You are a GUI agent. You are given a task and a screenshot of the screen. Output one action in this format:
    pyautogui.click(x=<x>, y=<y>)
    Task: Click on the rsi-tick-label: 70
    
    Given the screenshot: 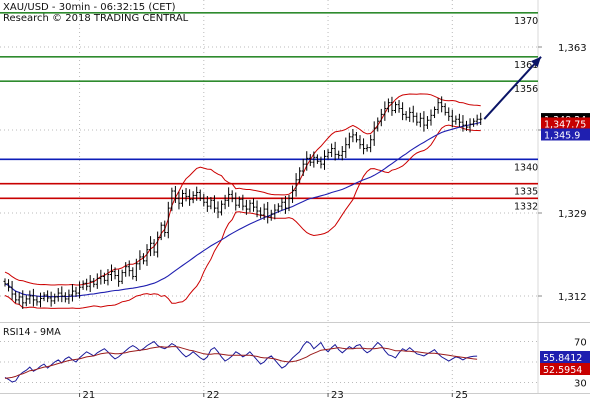 What is the action you would take?
    pyautogui.click(x=580, y=343)
    